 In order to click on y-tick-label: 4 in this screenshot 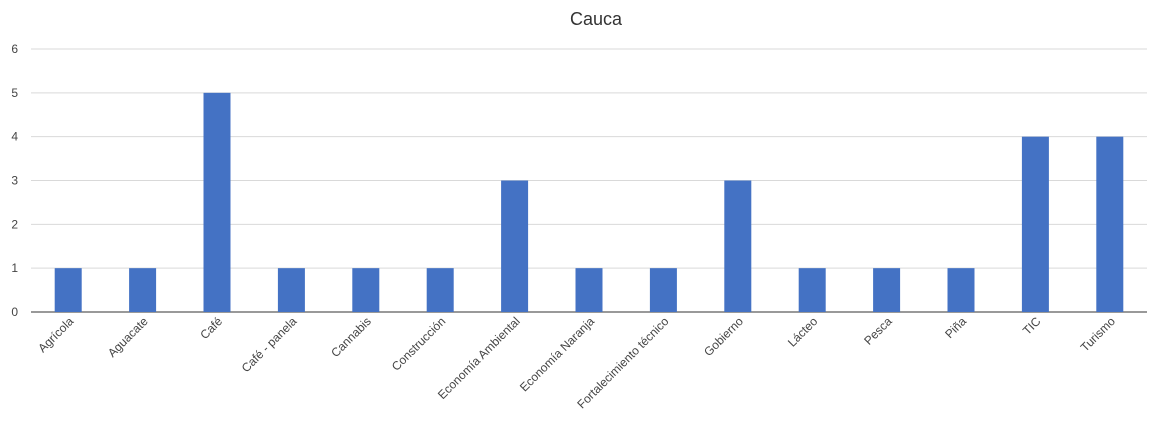, I will do `click(14, 137)`.